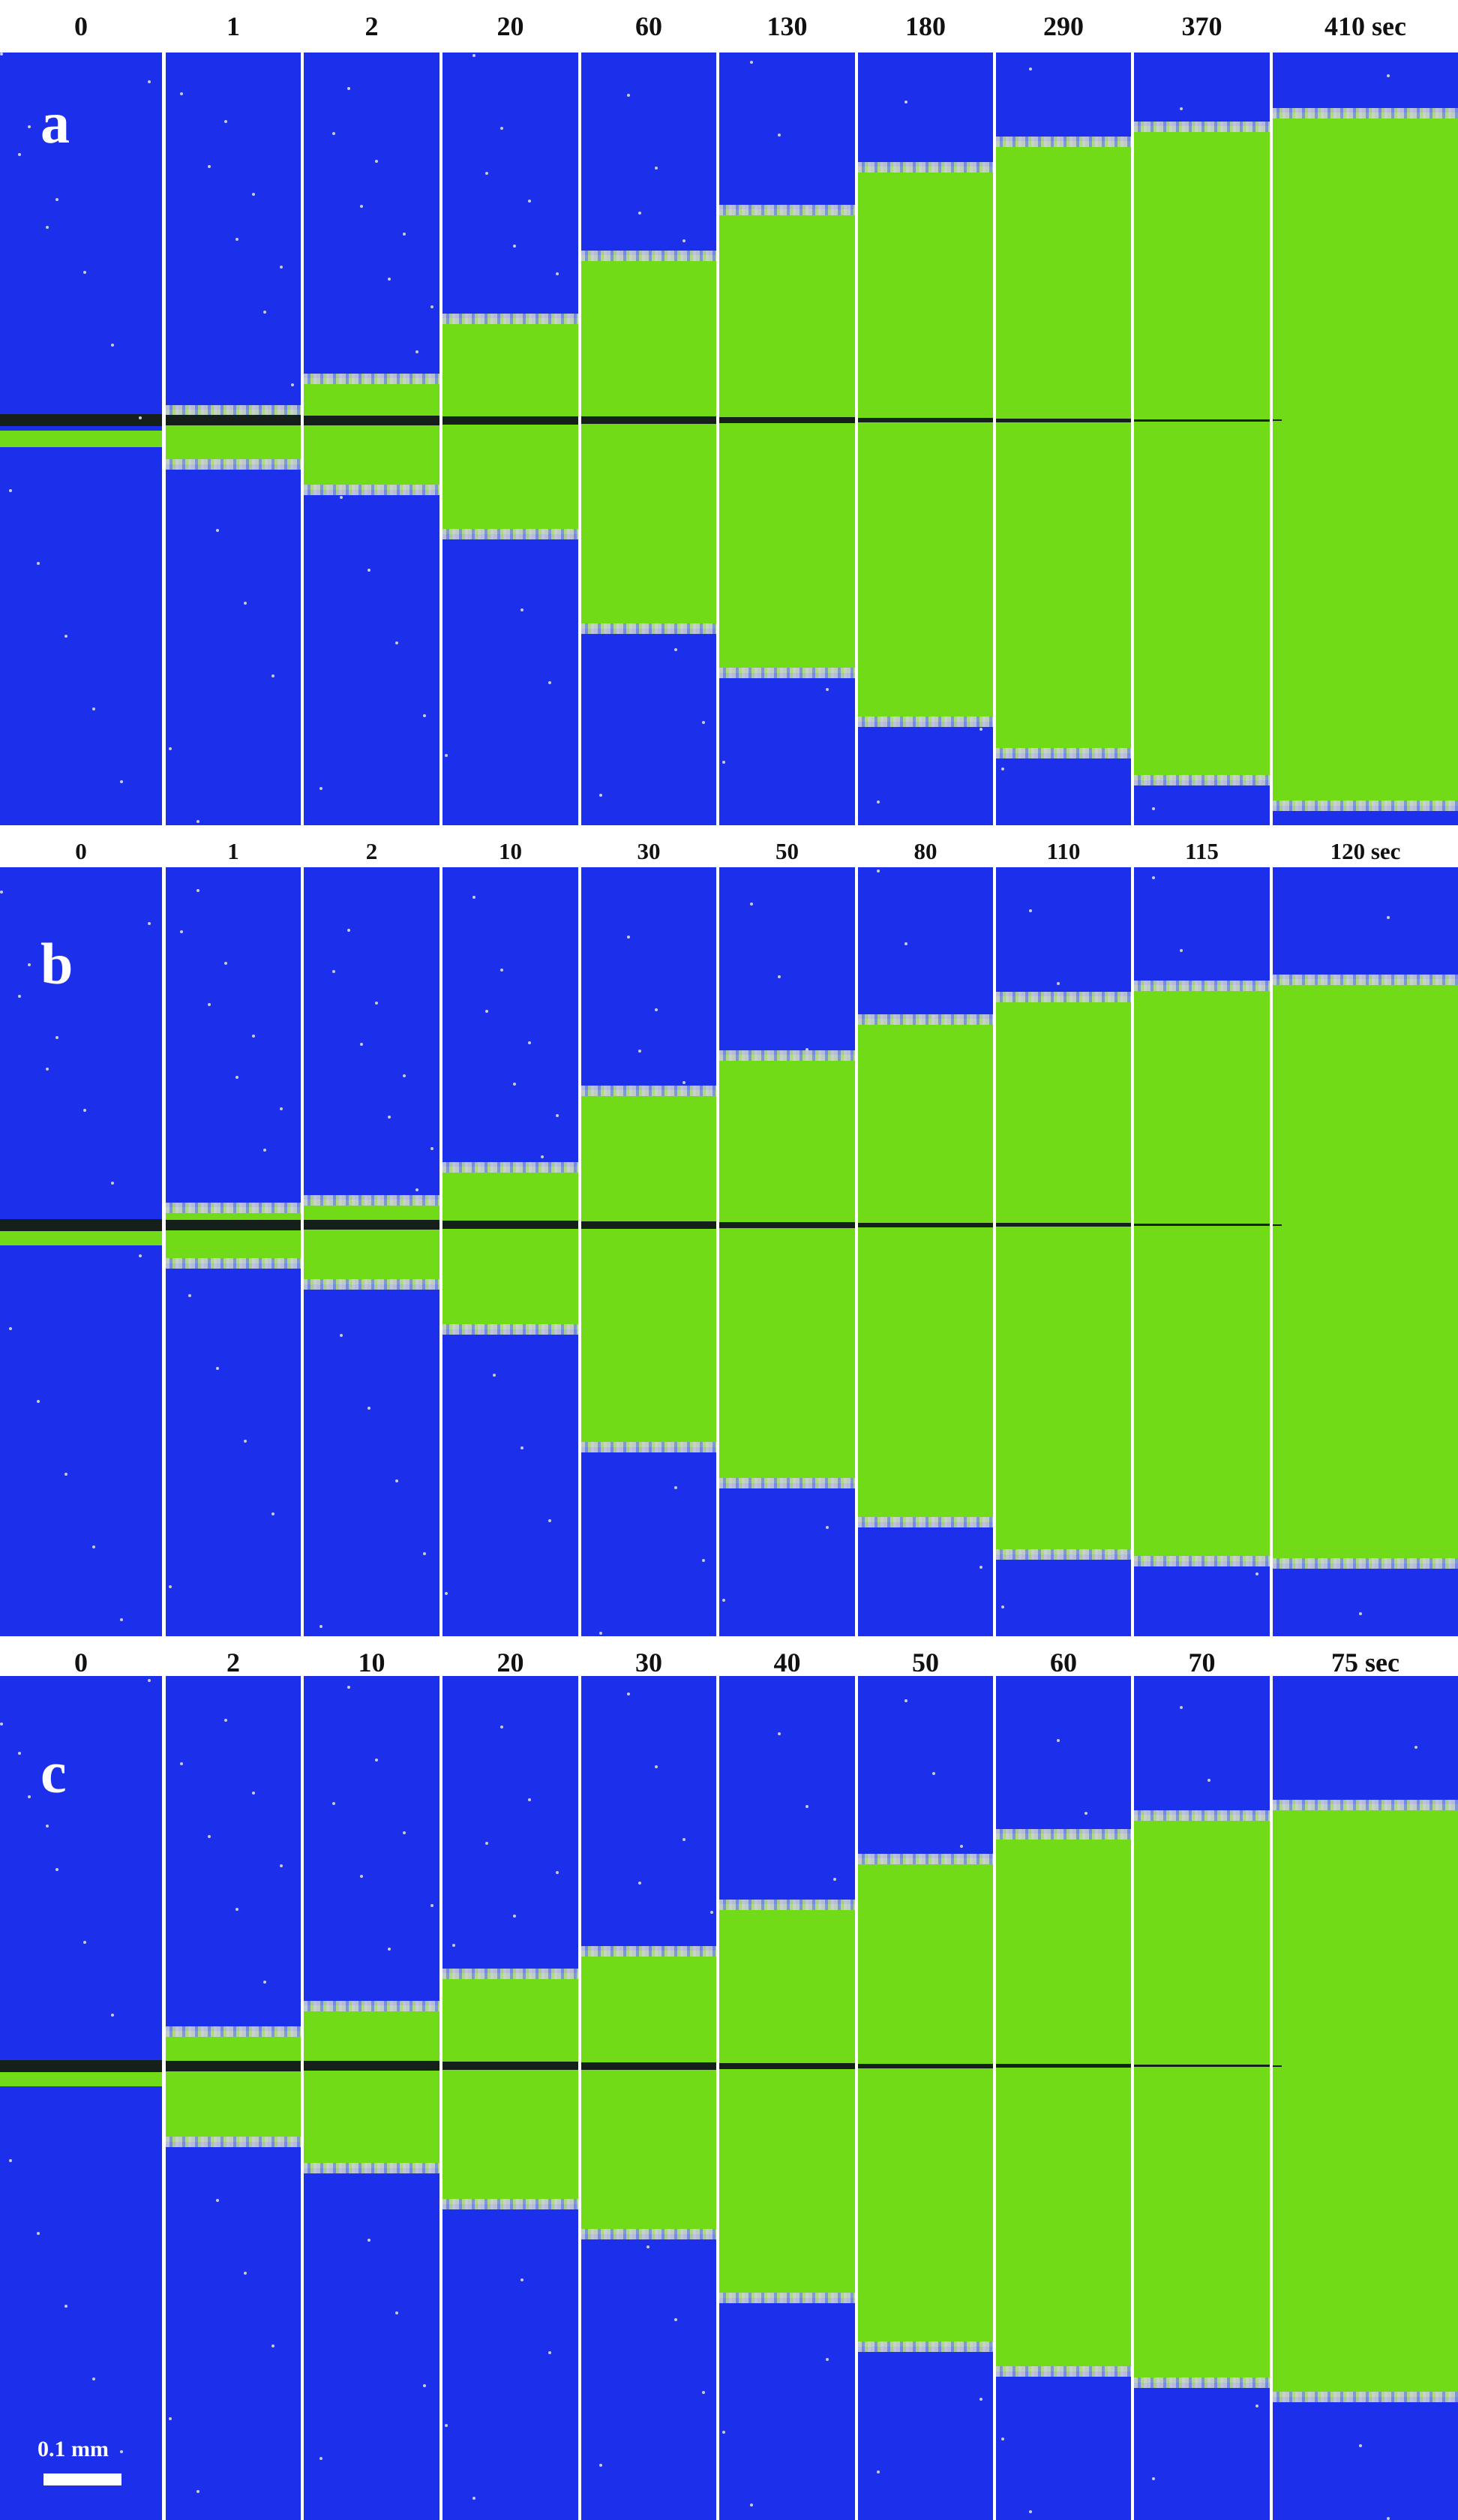 This screenshot has width=1458, height=2520. I want to click on time-label-row: 0 1 2 20 60 130 180 290 370 410 sec, so click(729, 26).